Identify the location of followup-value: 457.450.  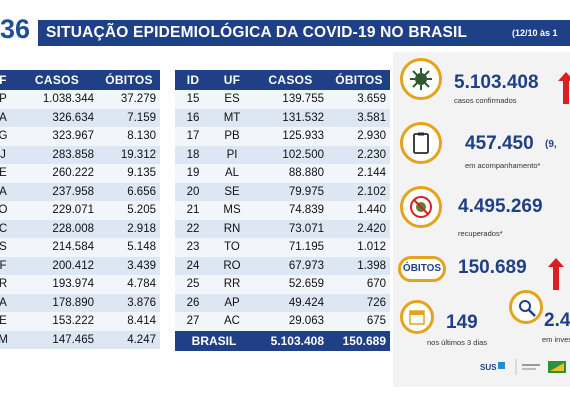
(499, 143).